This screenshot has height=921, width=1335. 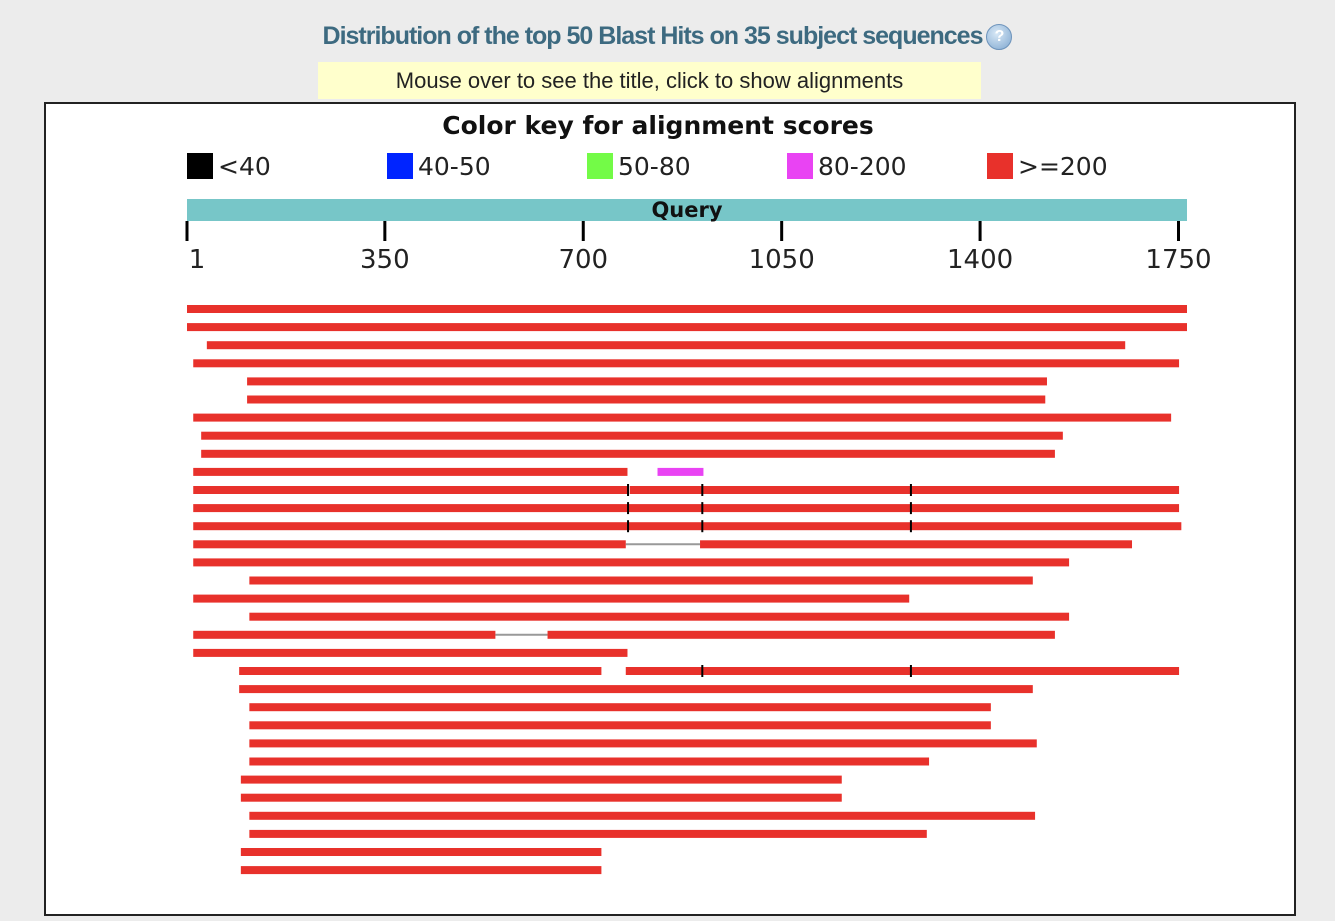 What do you see at coordinates (1178, 260) in the screenshot?
I see `axis-tick-label: 1750` at bounding box center [1178, 260].